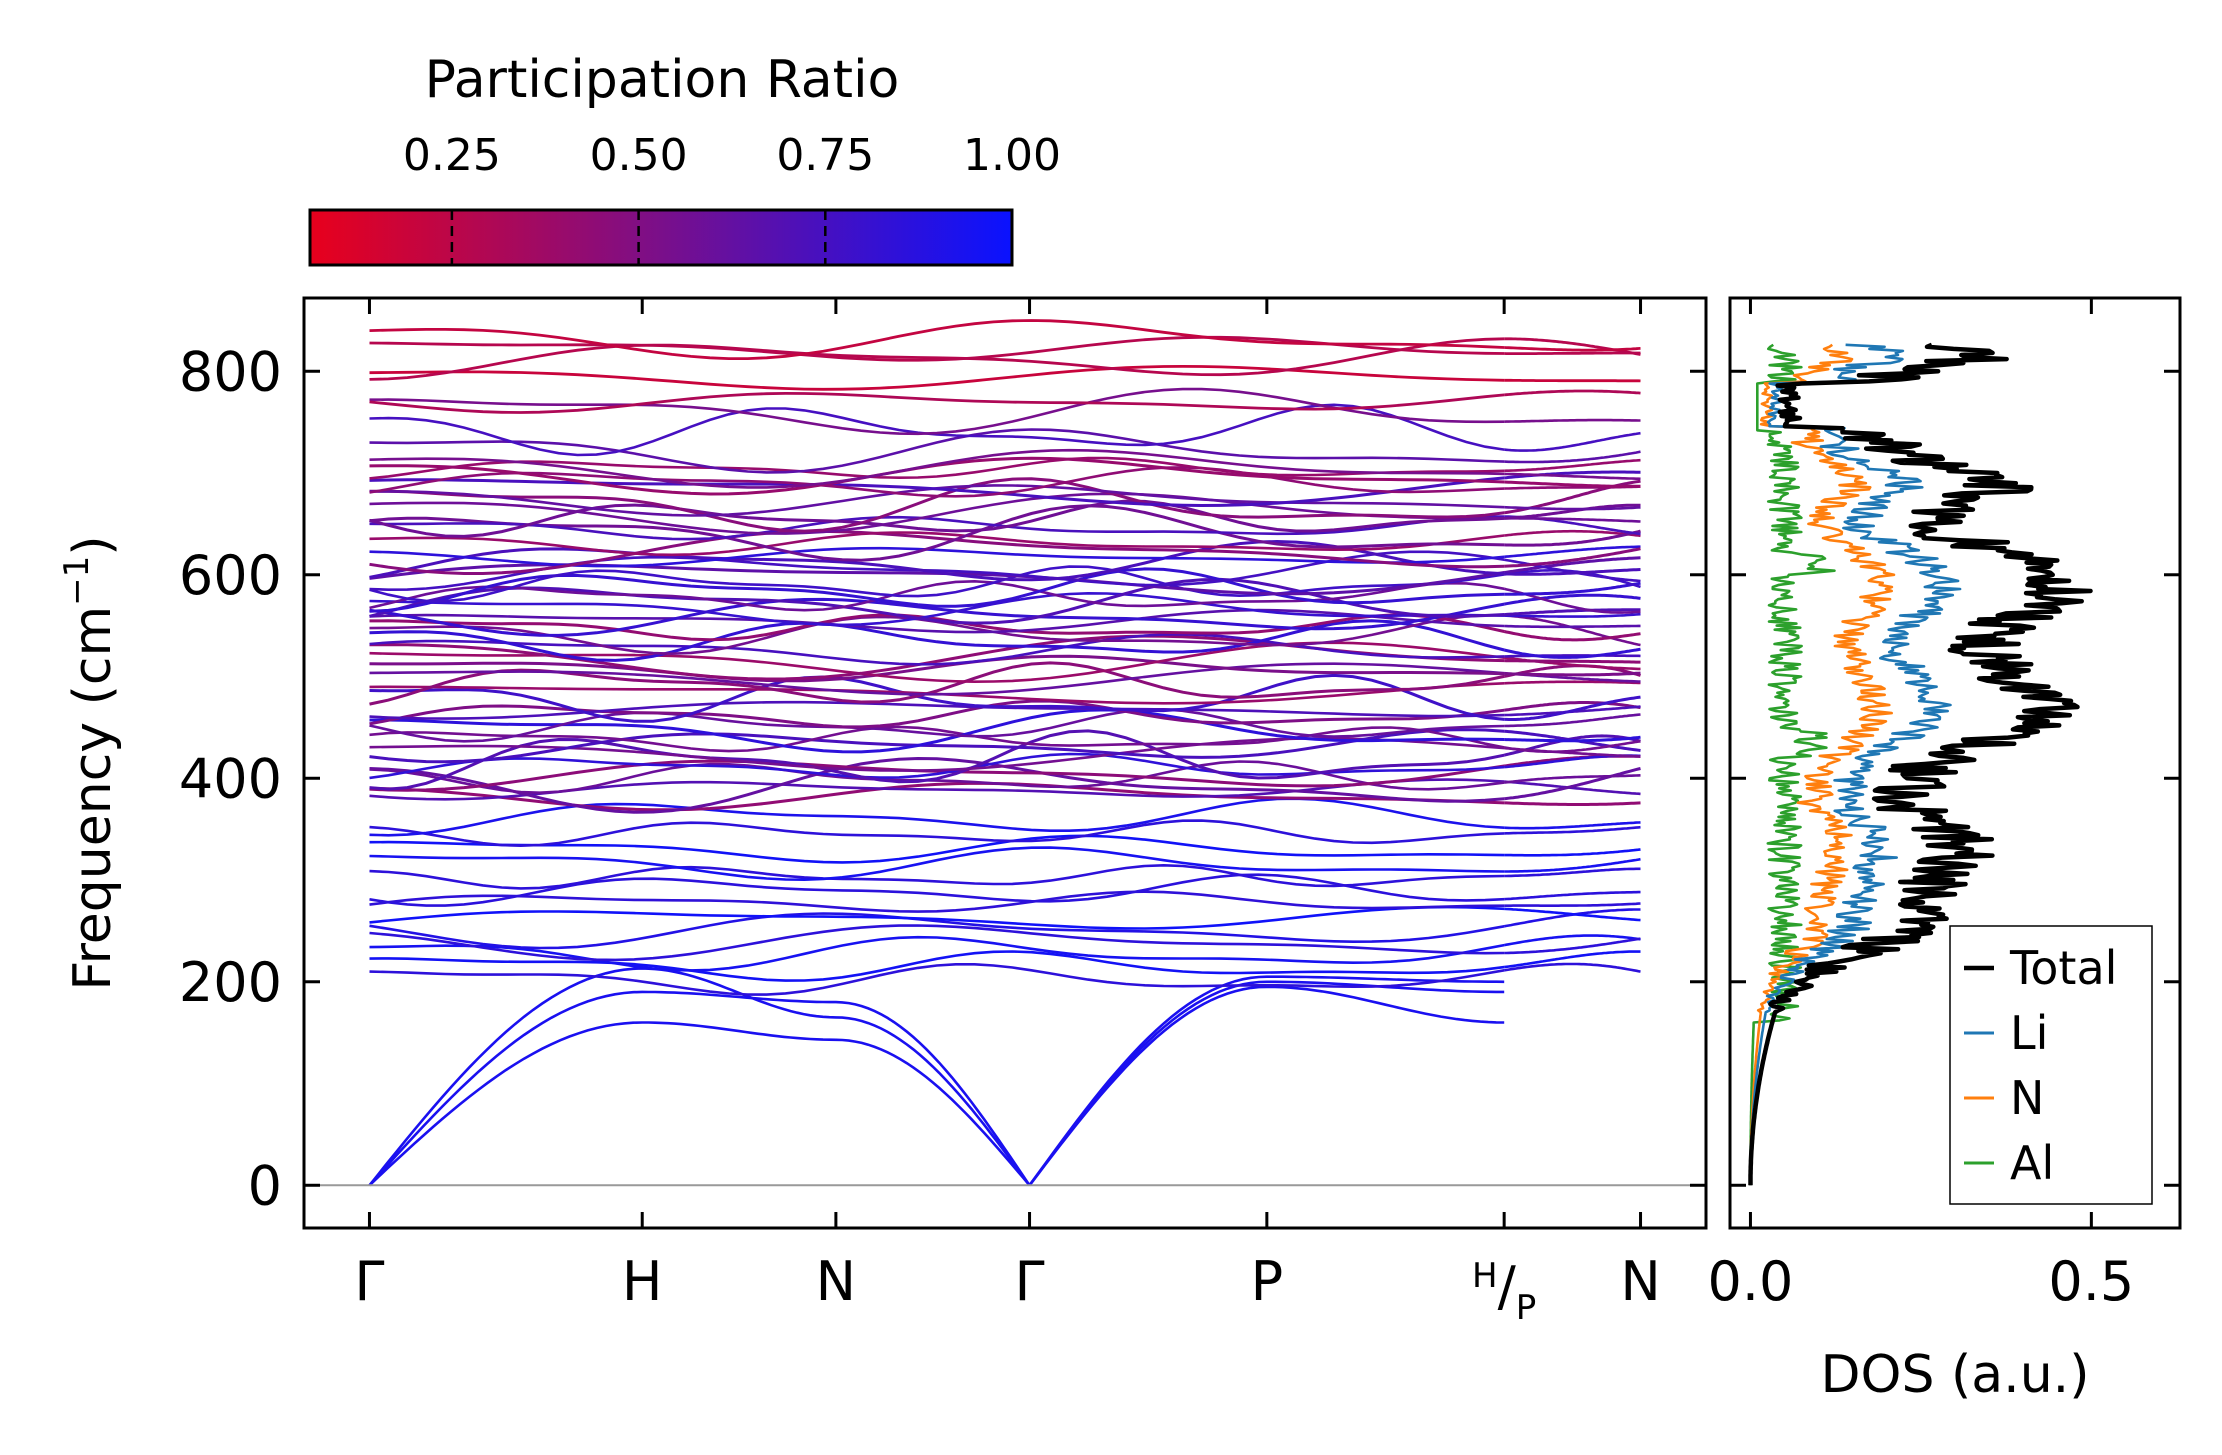 The image size is (2222, 1455). Describe the element at coordinates (732, 197) in the screenshot. I see `colorbar-ticks: 0.25 0.50 0.75 1.00` at that location.